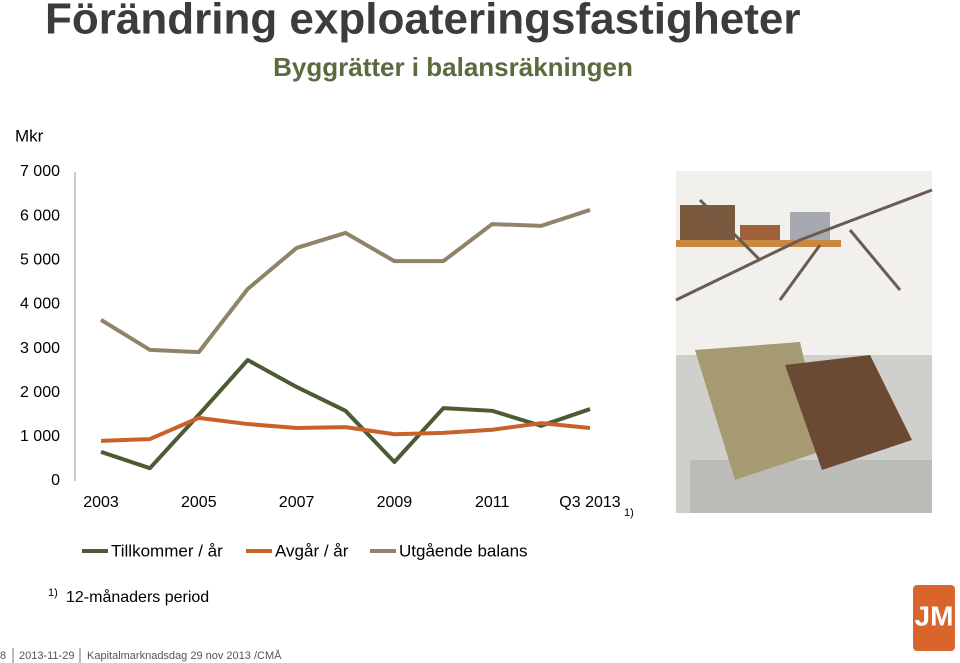 Image resolution: width=960 pixels, height=663 pixels. What do you see at coordinates (184, 655) in the screenshot?
I see `footer-event: Kapitalmarknadsdag 29 nov 2013 /CMÅ` at bounding box center [184, 655].